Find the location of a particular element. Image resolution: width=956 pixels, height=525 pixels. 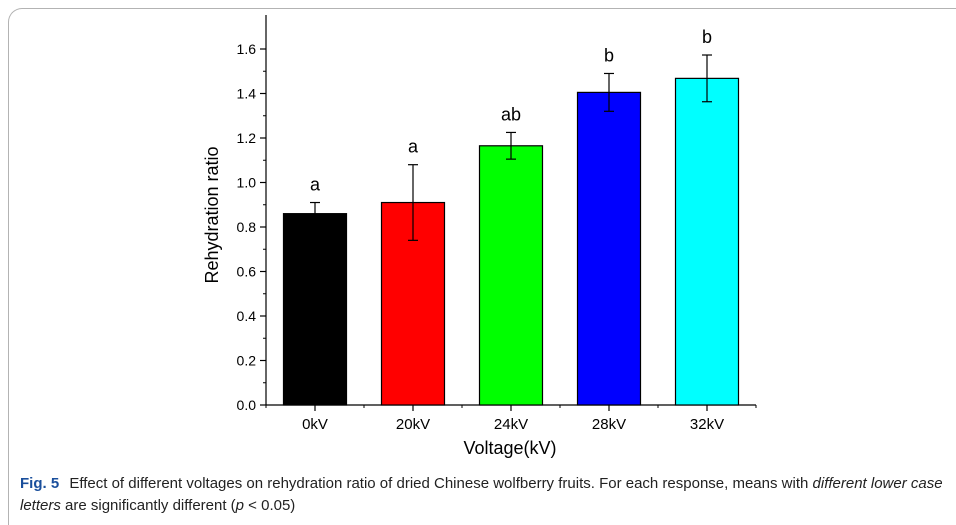

figure-label: Fig. 5 is located at coordinates (40, 483).